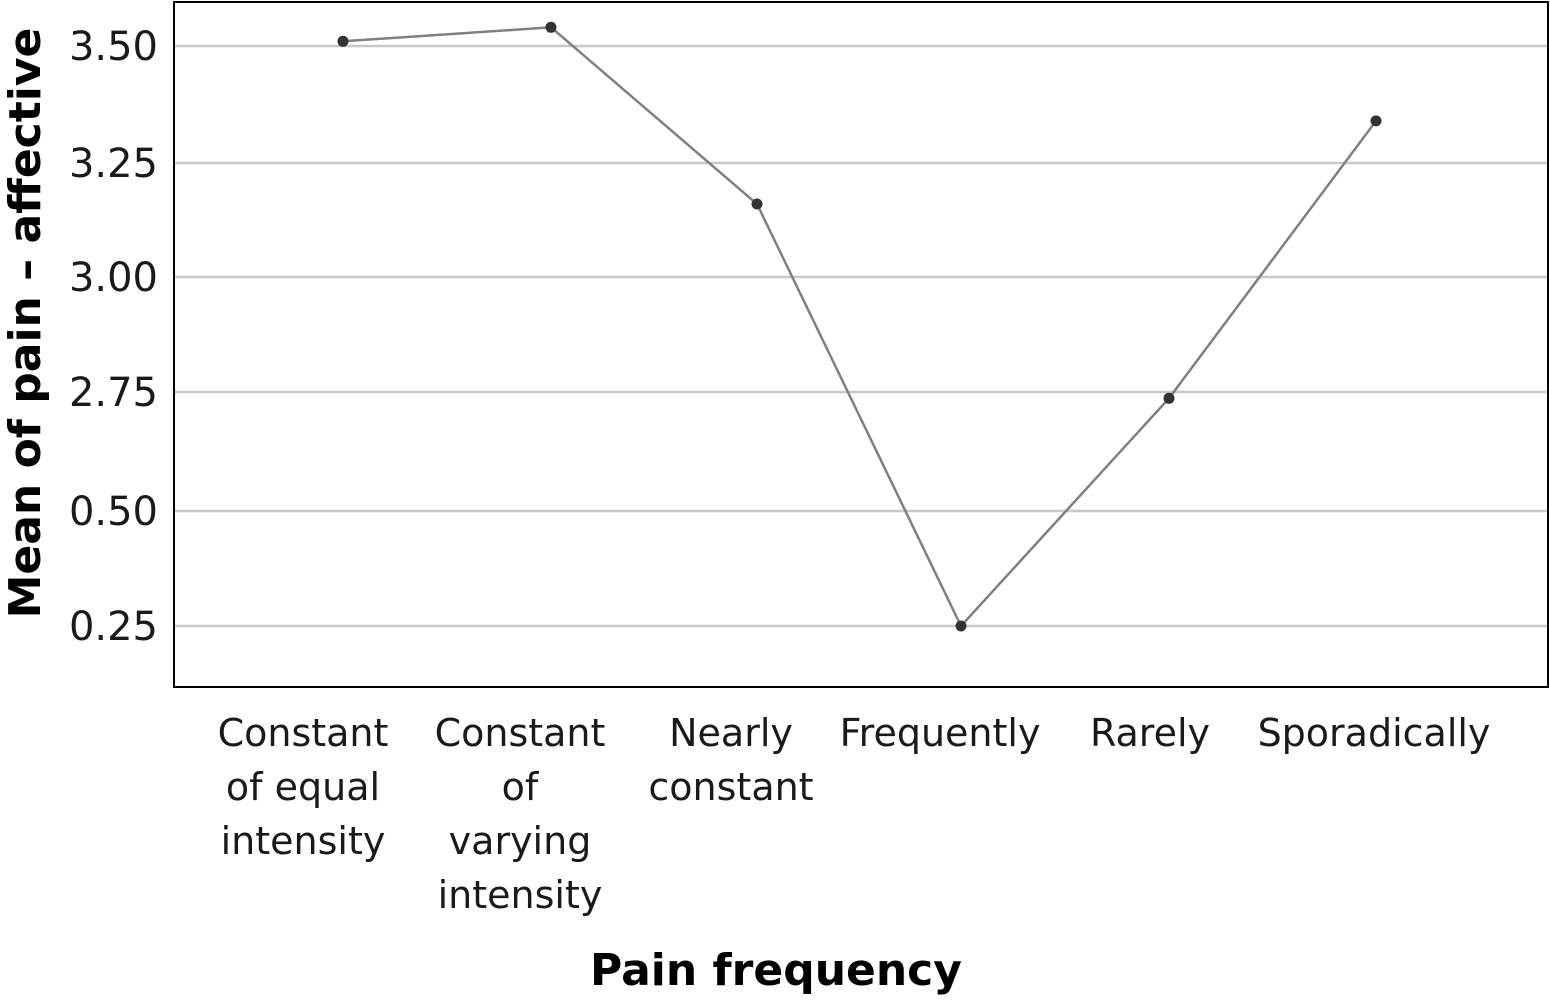 This screenshot has height=1000, width=1550. What do you see at coordinates (520, 814) in the screenshot?
I see `x-category-label: Constant of varying intensity` at bounding box center [520, 814].